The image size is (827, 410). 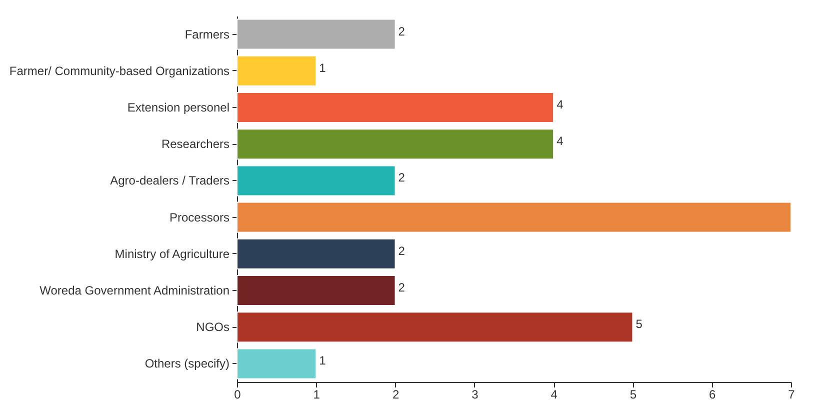 I want to click on x-tick-label: 0, so click(x=238, y=395).